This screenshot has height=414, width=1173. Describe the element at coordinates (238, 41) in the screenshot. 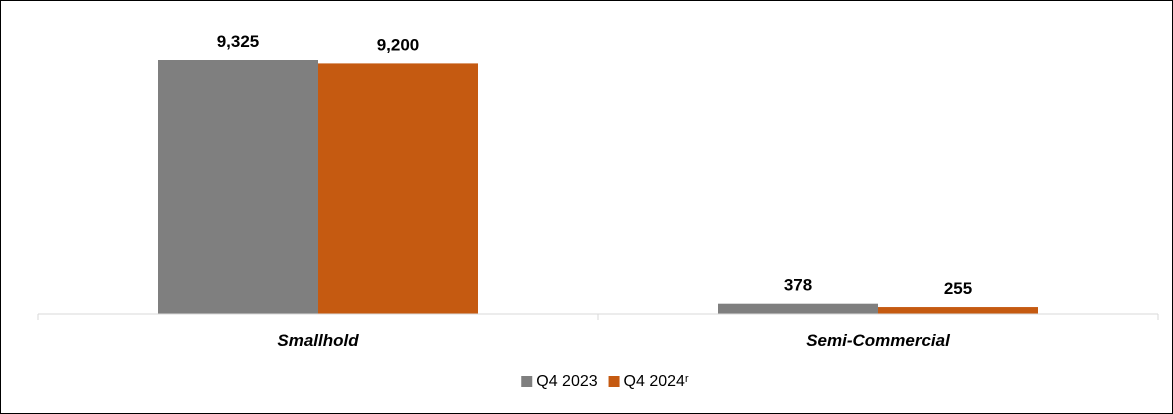

I see `data-label-smallhold-q4-2023: 9,325` at that location.